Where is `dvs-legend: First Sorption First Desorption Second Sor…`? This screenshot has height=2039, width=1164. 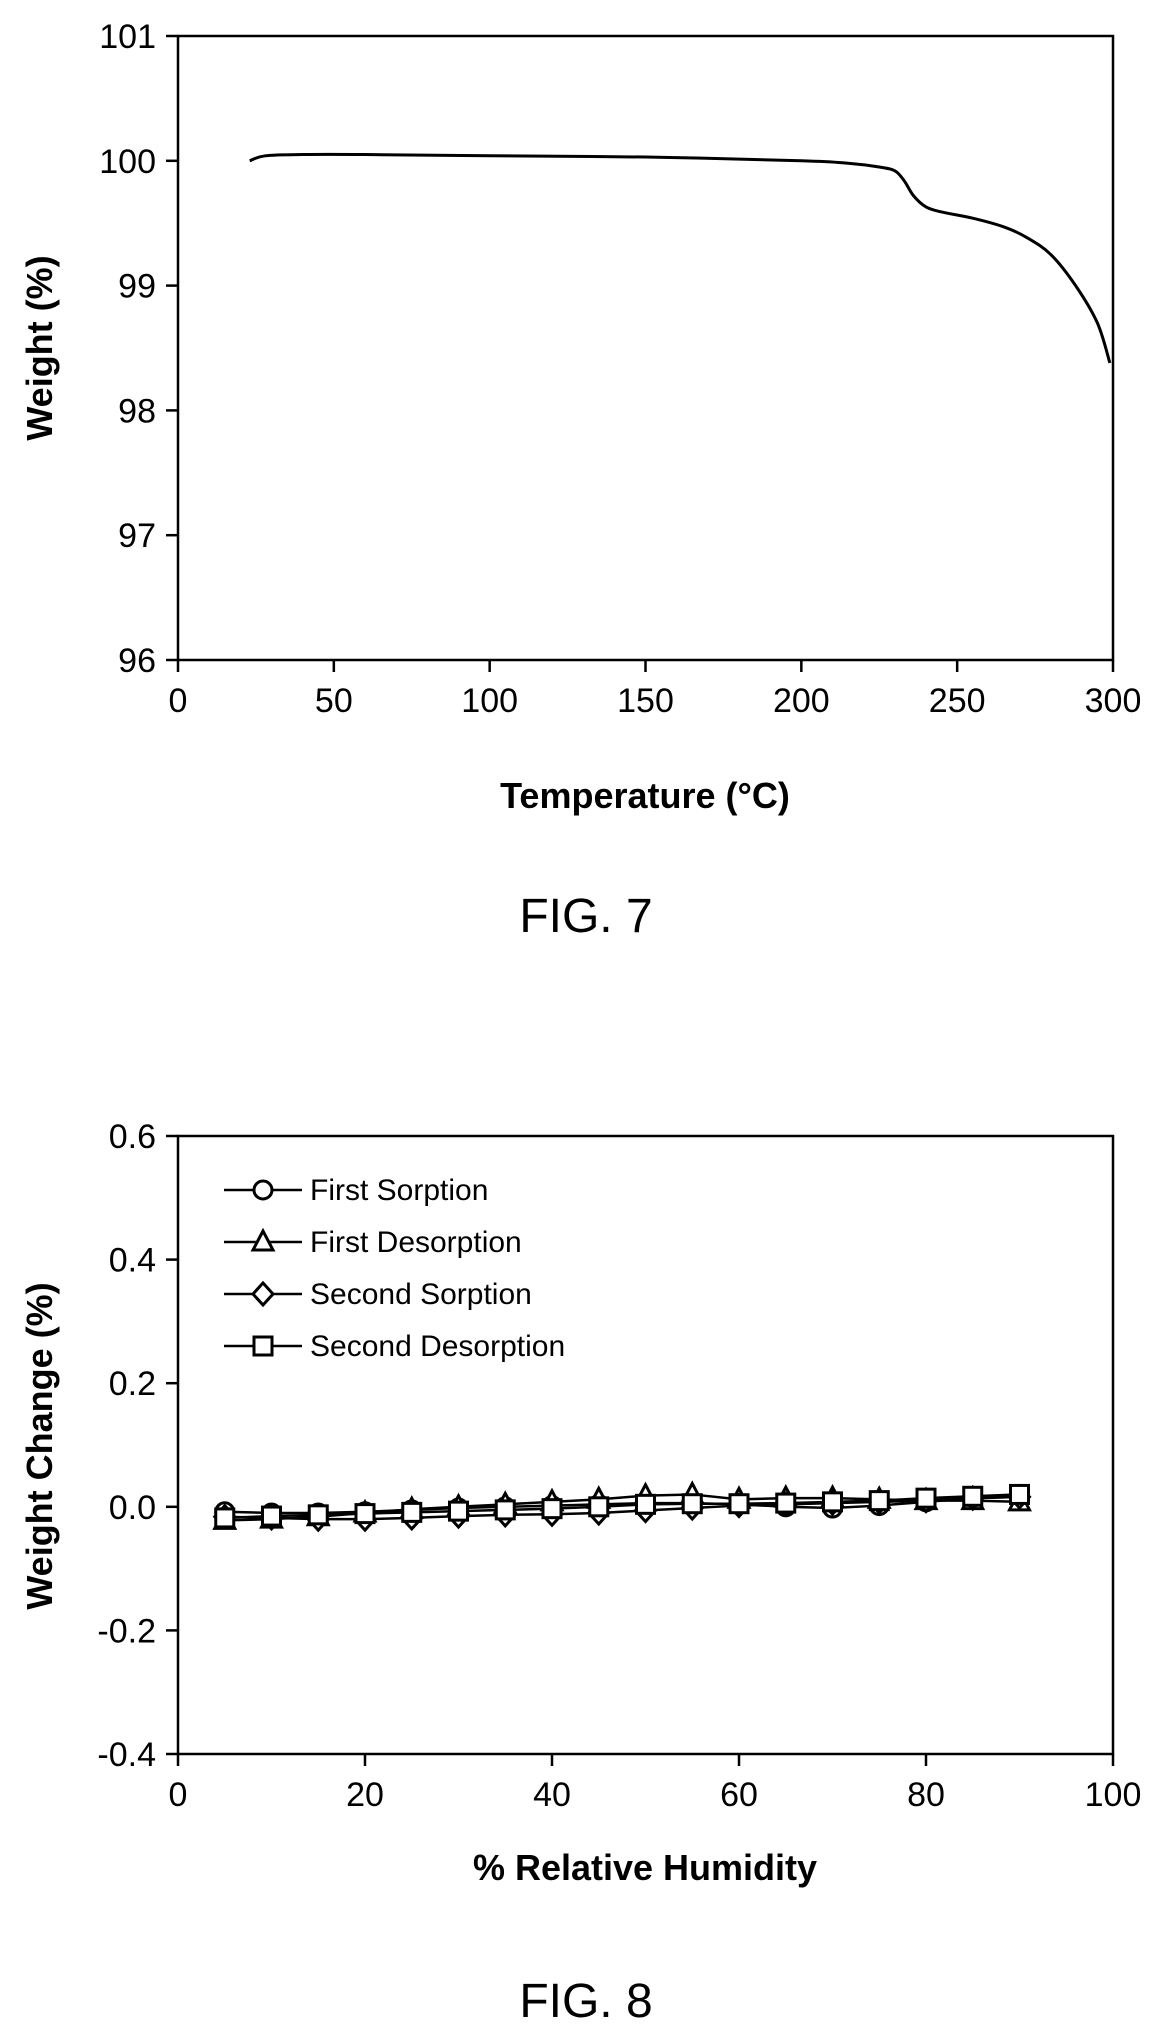
dvs-legend: First Sorption First Desorption Second Sor… is located at coordinates (394, 1268).